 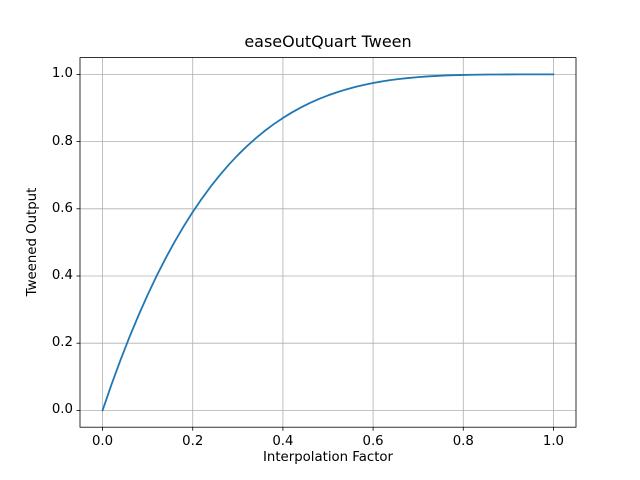 What do you see at coordinates (62, 410) in the screenshot?
I see `y-tick-label: 0.0` at bounding box center [62, 410].